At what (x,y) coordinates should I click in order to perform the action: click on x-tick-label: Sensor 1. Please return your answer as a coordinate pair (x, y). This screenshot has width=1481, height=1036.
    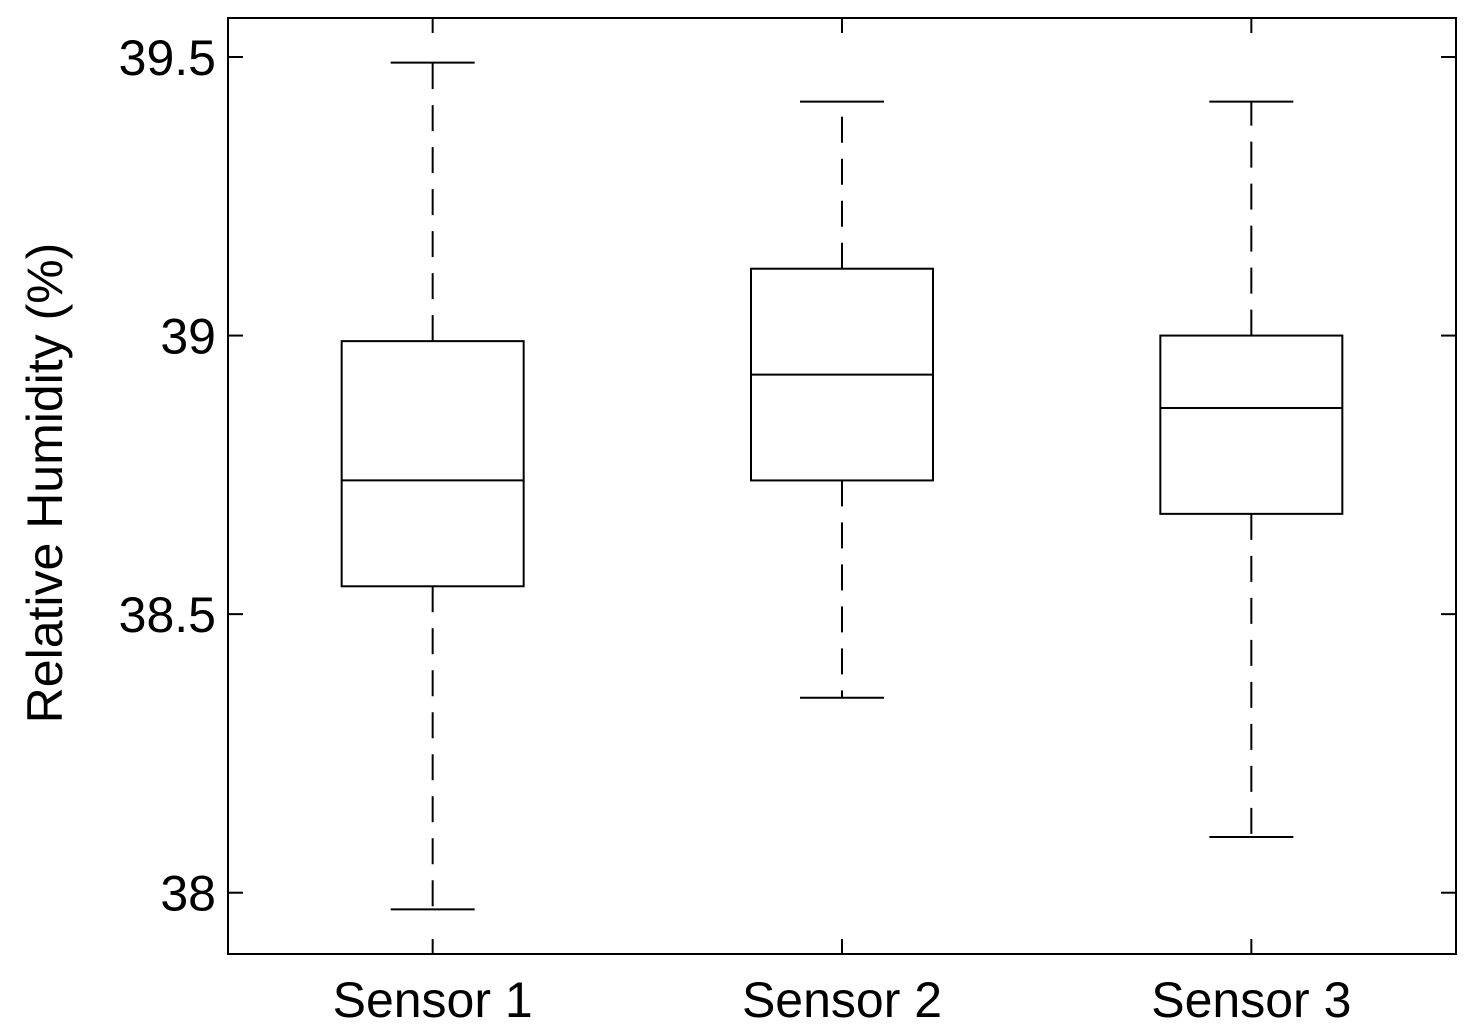
    Looking at the image, I should click on (433, 1000).